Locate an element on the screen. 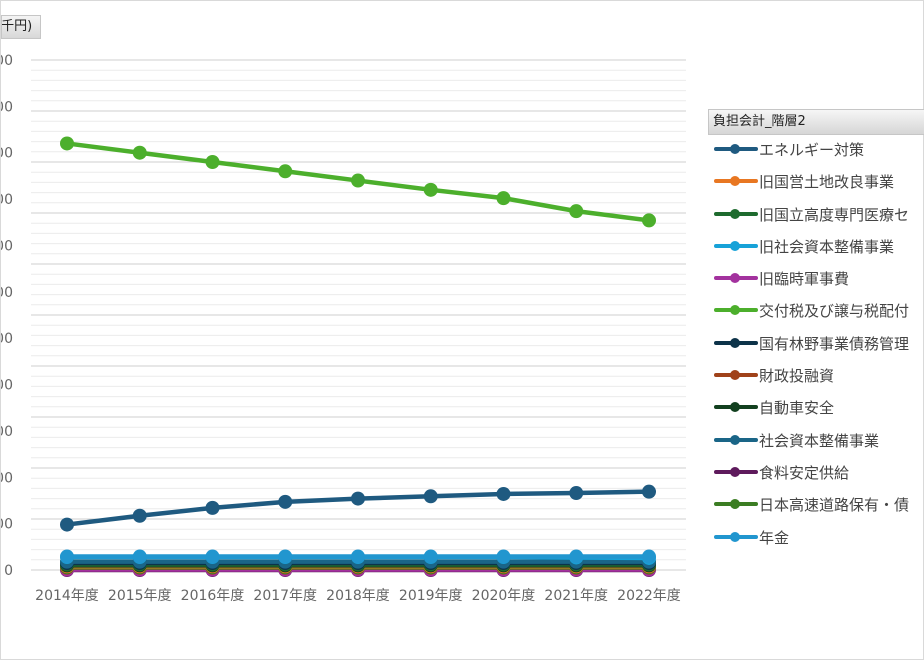 Image resolution: width=924 pixels, height=660 pixels. legend-label: 自動車安全 is located at coordinates (797, 408).